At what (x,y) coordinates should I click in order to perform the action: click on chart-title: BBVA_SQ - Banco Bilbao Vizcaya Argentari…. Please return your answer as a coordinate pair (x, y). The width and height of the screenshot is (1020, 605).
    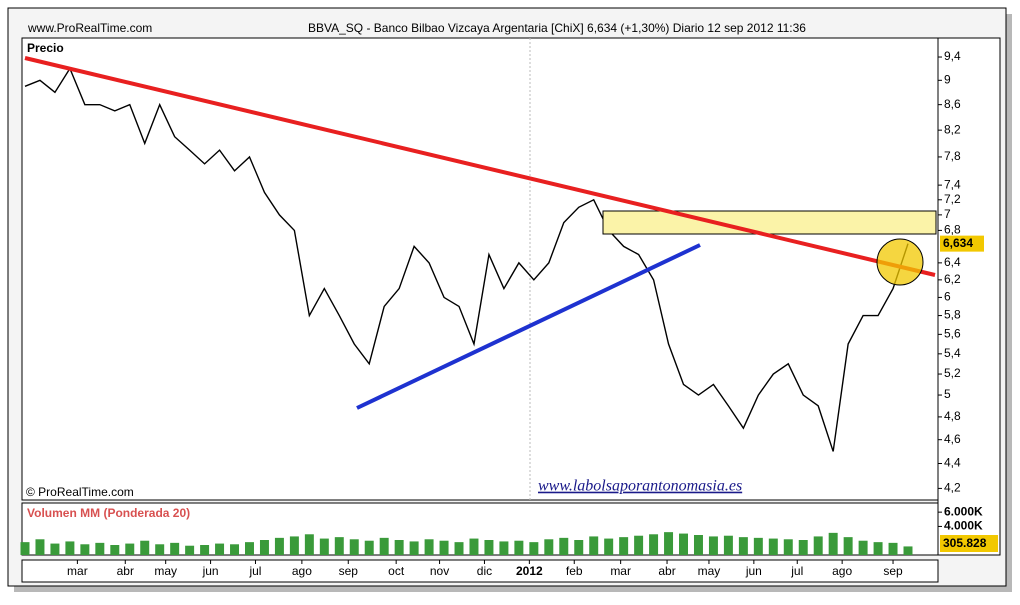
    Looking at the image, I should click on (557, 28).